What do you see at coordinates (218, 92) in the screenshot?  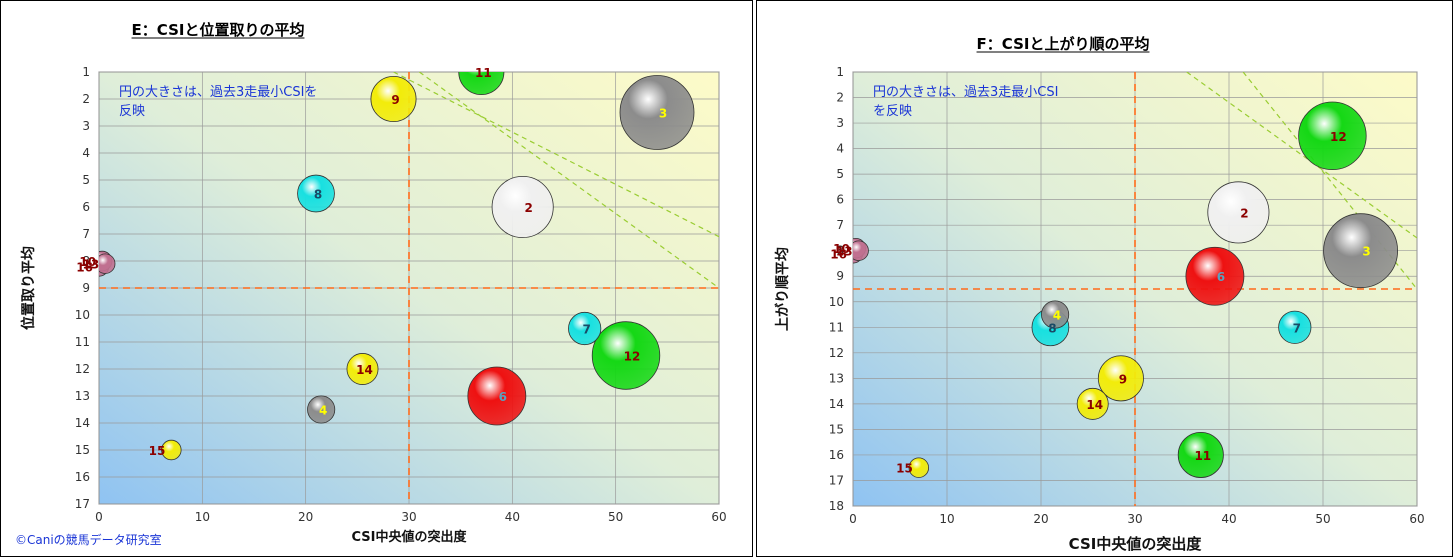 I see `chart-note-line: 円の大きさは、過去3走最小CSIを` at bounding box center [218, 92].